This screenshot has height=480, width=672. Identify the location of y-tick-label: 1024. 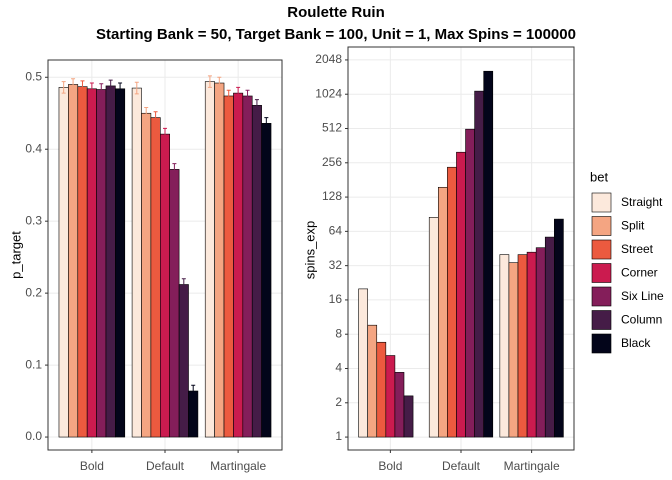
(328, 93).